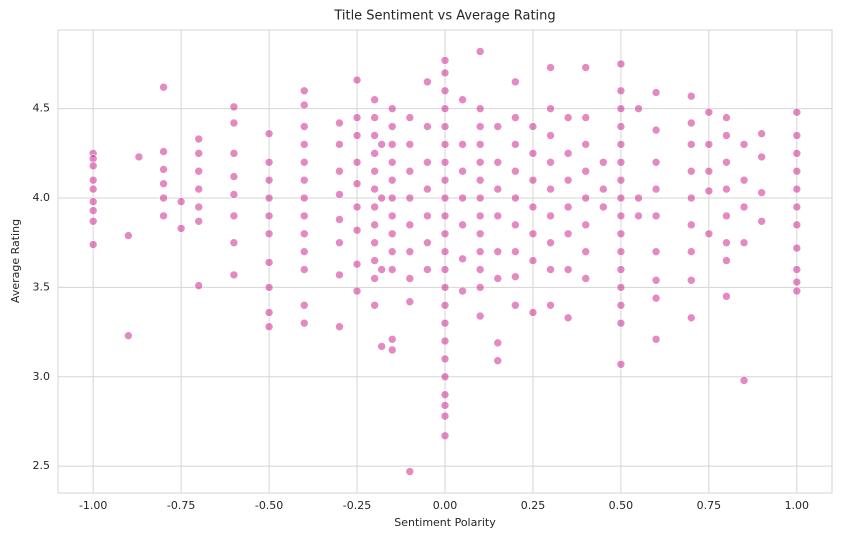 The width and height of the screenshot is (842, 542). I want to click on y-tick-label: 4.0, so click(42, 197).